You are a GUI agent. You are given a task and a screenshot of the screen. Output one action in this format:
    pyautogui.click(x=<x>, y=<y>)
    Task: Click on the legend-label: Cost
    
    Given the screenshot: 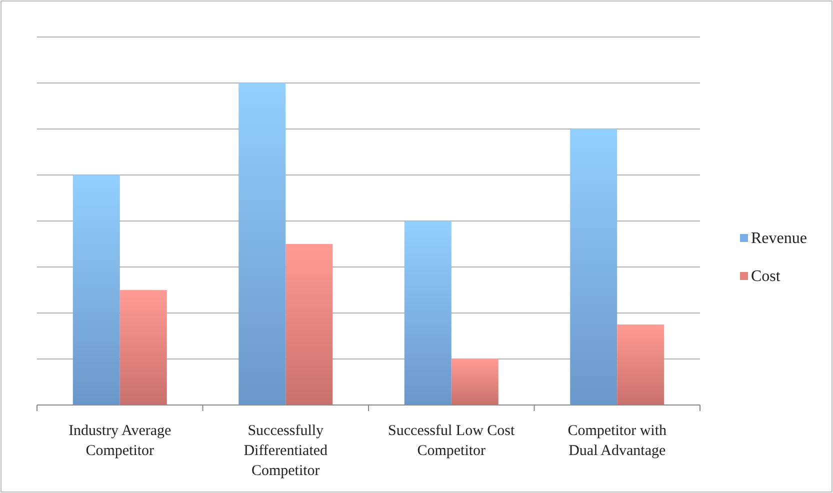 What is the action you would take?
    pyautogui.click(x=766, y=276)
    